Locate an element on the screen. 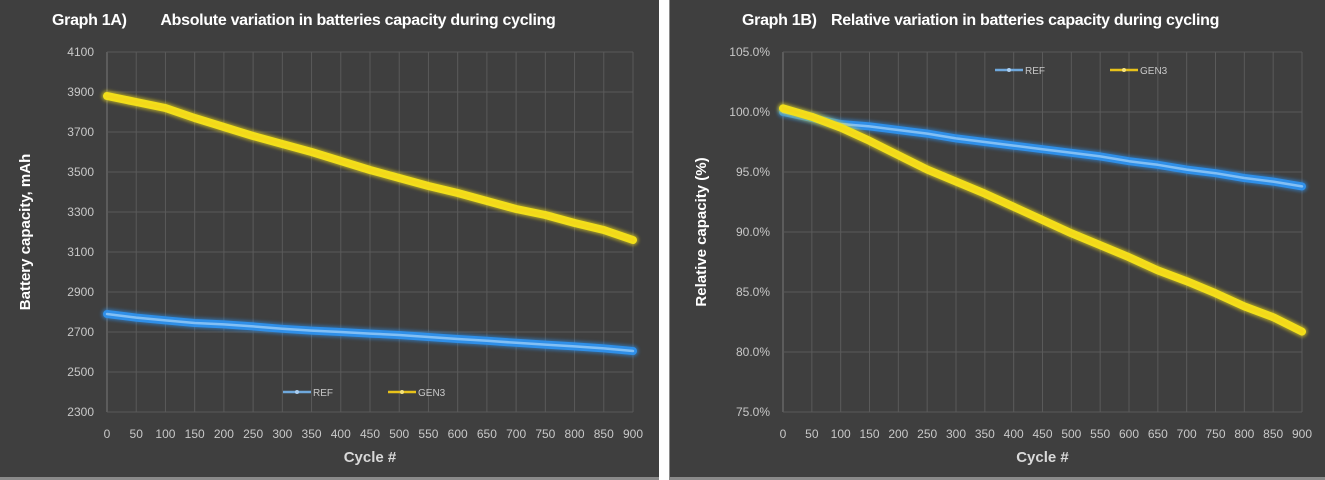 The width and height of the screenshot is (1325, 480). y-tick-label: 3900 is located at coordinates (80, 92).